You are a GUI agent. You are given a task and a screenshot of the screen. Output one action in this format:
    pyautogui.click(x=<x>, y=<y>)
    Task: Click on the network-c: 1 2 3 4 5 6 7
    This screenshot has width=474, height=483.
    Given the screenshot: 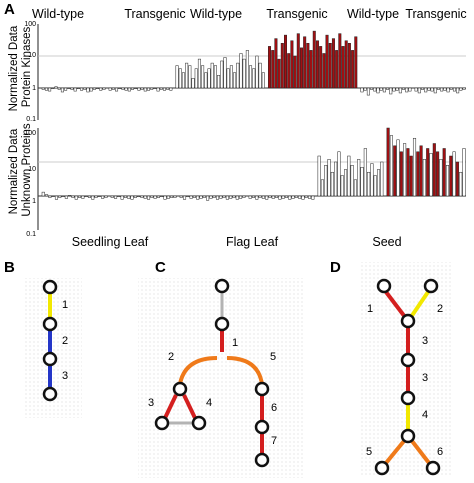 What is the action you would take?
    pyautogui.click(x=212, y=373)
    